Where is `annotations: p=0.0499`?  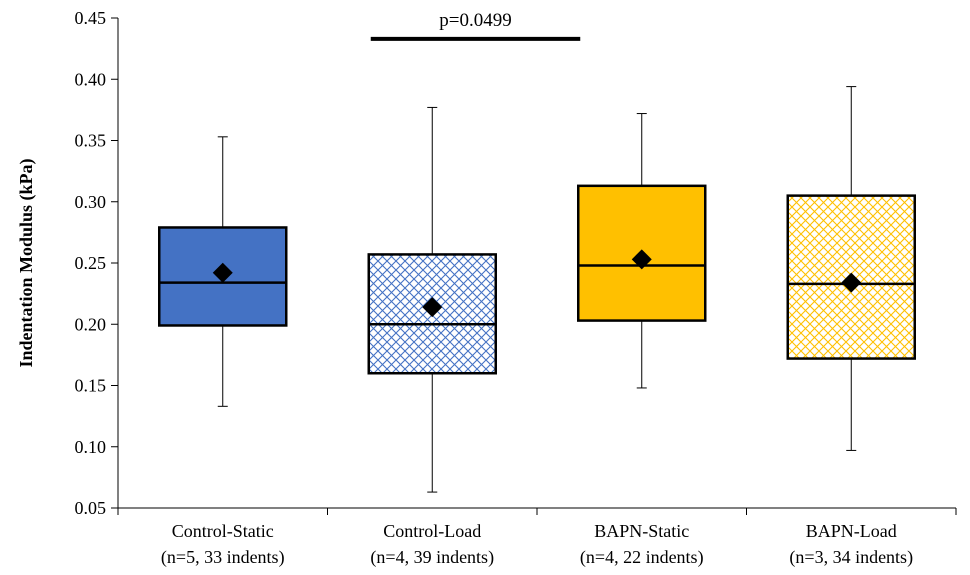 annotations: p=0.0499 is located at coordinates (475, 25).